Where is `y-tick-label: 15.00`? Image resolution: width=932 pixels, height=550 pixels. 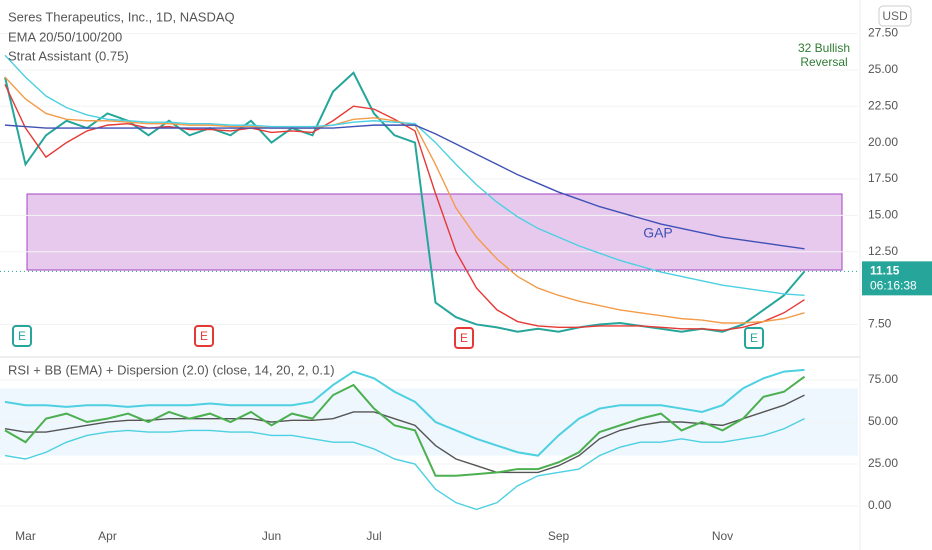
y-tick-label: 15.00 is located at coordinates (883, 214).